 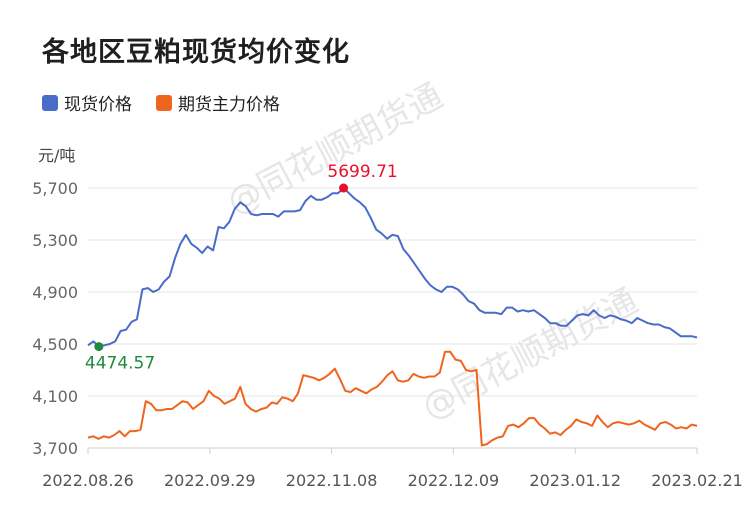 What do you see at coordinates (55, 188) in the screenshot?
I see `y-tick-label: 5,700` at bounding box center [55, 188].